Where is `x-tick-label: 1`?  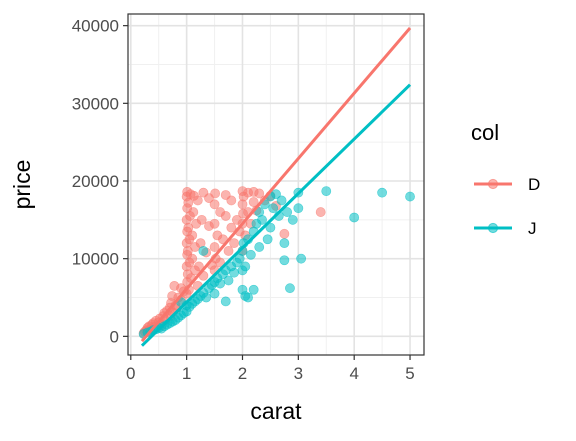
x-tick-label: 1 is located at coordinates (186, 373).